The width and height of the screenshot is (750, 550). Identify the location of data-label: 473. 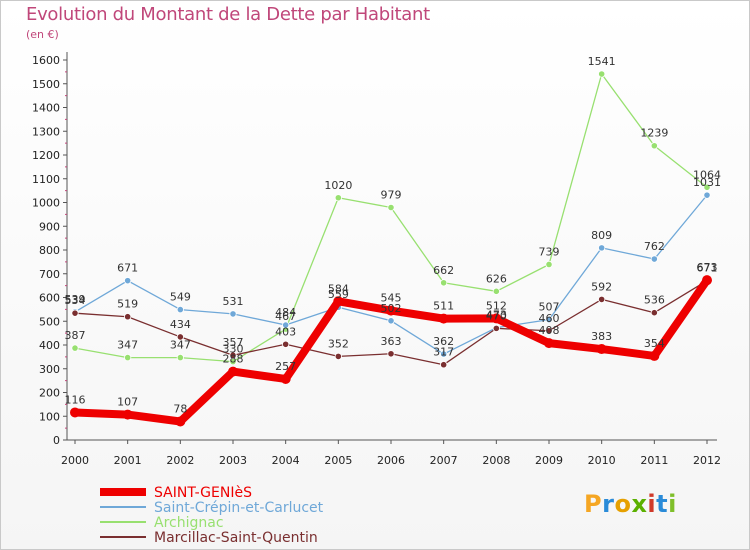
(496, 315).